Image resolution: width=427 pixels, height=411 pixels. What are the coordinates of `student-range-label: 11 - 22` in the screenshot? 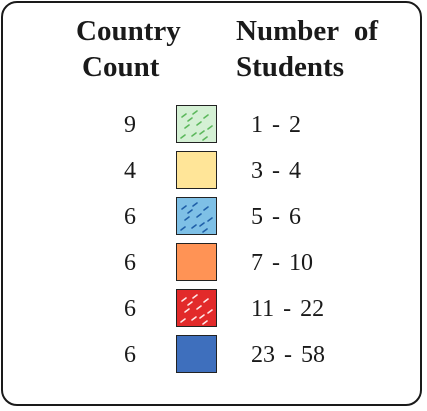 It's located at (288, 309).